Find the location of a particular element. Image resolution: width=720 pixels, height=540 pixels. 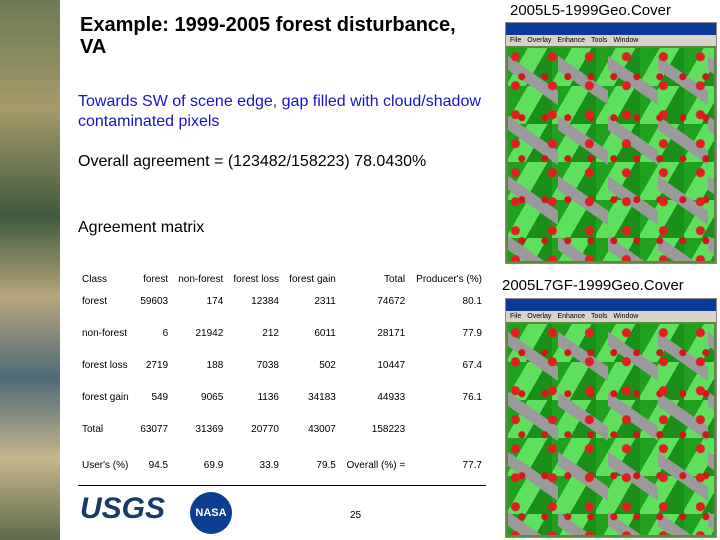

table-cell: 174 is located at coordinates (215, 301).